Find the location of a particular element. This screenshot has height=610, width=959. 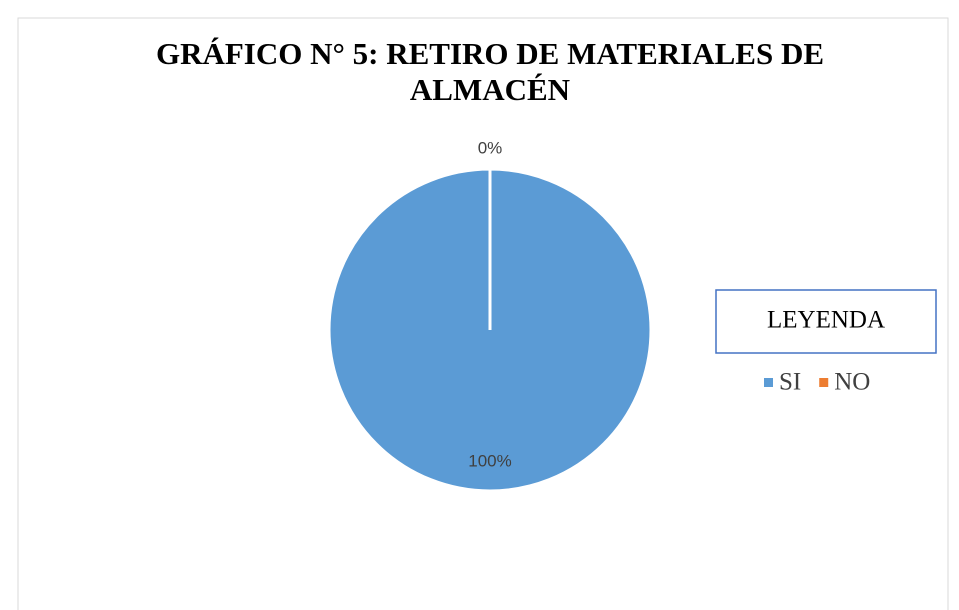

legend-label: NO is located at coordinates (852, 382).